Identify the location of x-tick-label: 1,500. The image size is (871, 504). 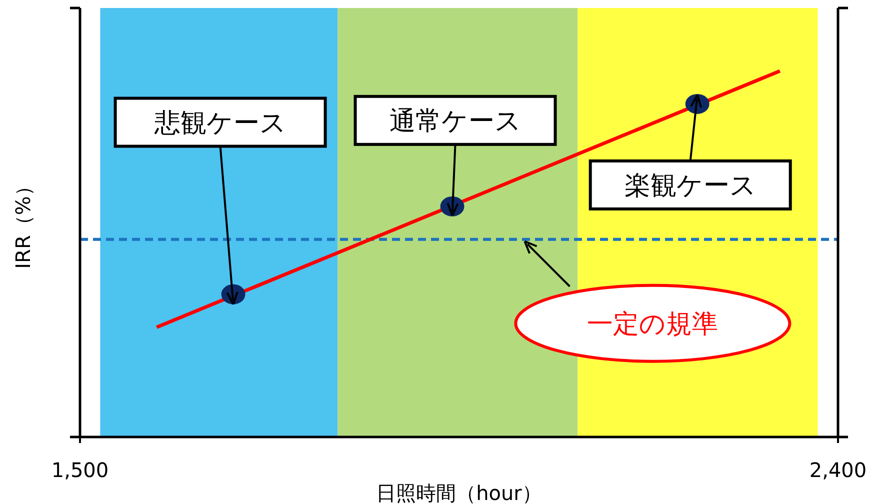
(80, 470).